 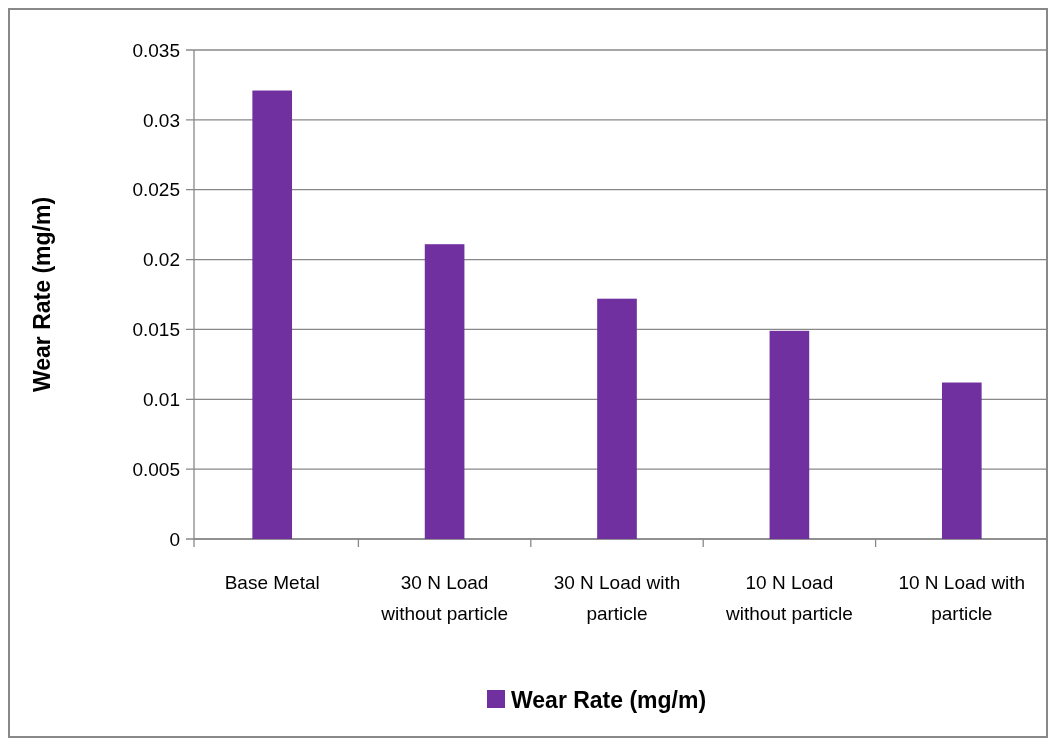 I want to click on y-axis-title: Wear Rate (mg/m), so click(x=42, y=294).